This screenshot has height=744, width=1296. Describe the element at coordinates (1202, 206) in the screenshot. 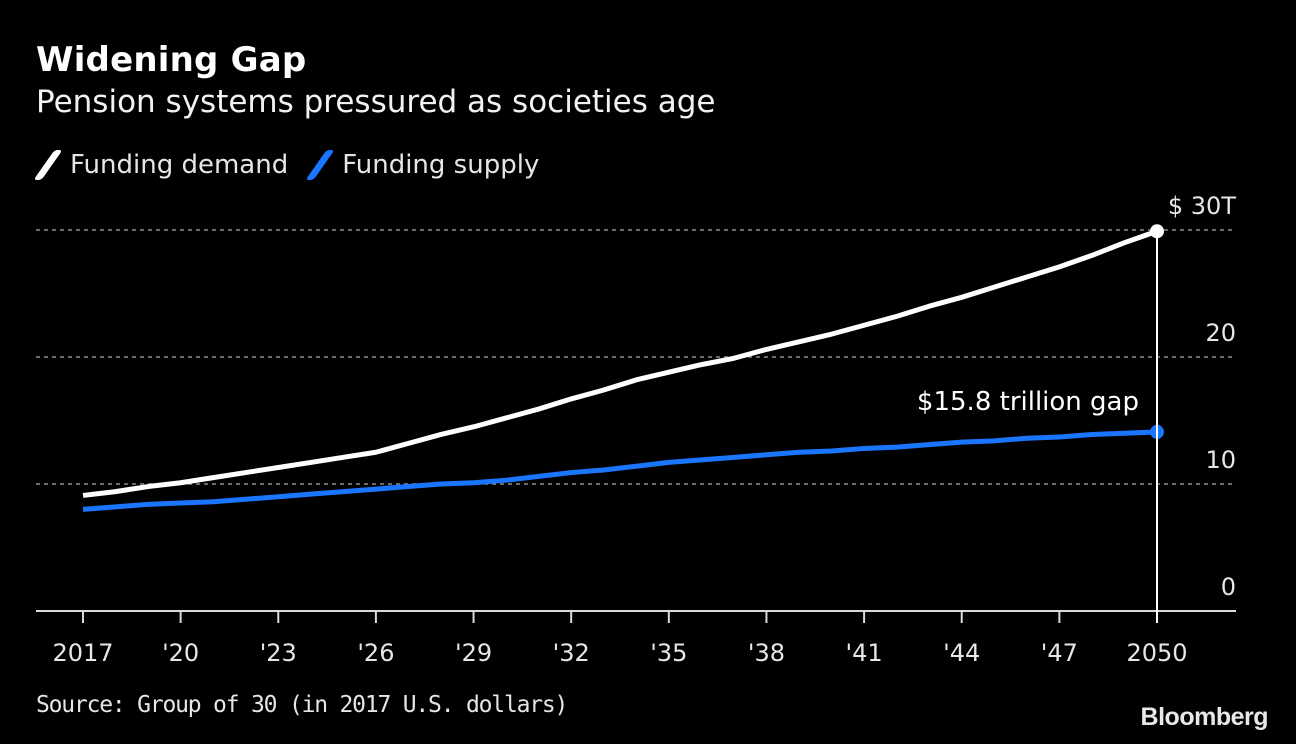

I see `y-tick-label: $ 30T` at that location.